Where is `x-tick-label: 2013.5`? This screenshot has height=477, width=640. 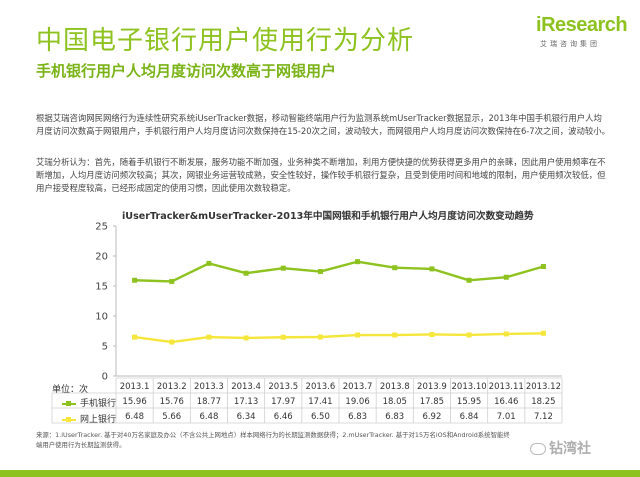 x-tick-label: 2013.5 is located at coordinates (283, 387).